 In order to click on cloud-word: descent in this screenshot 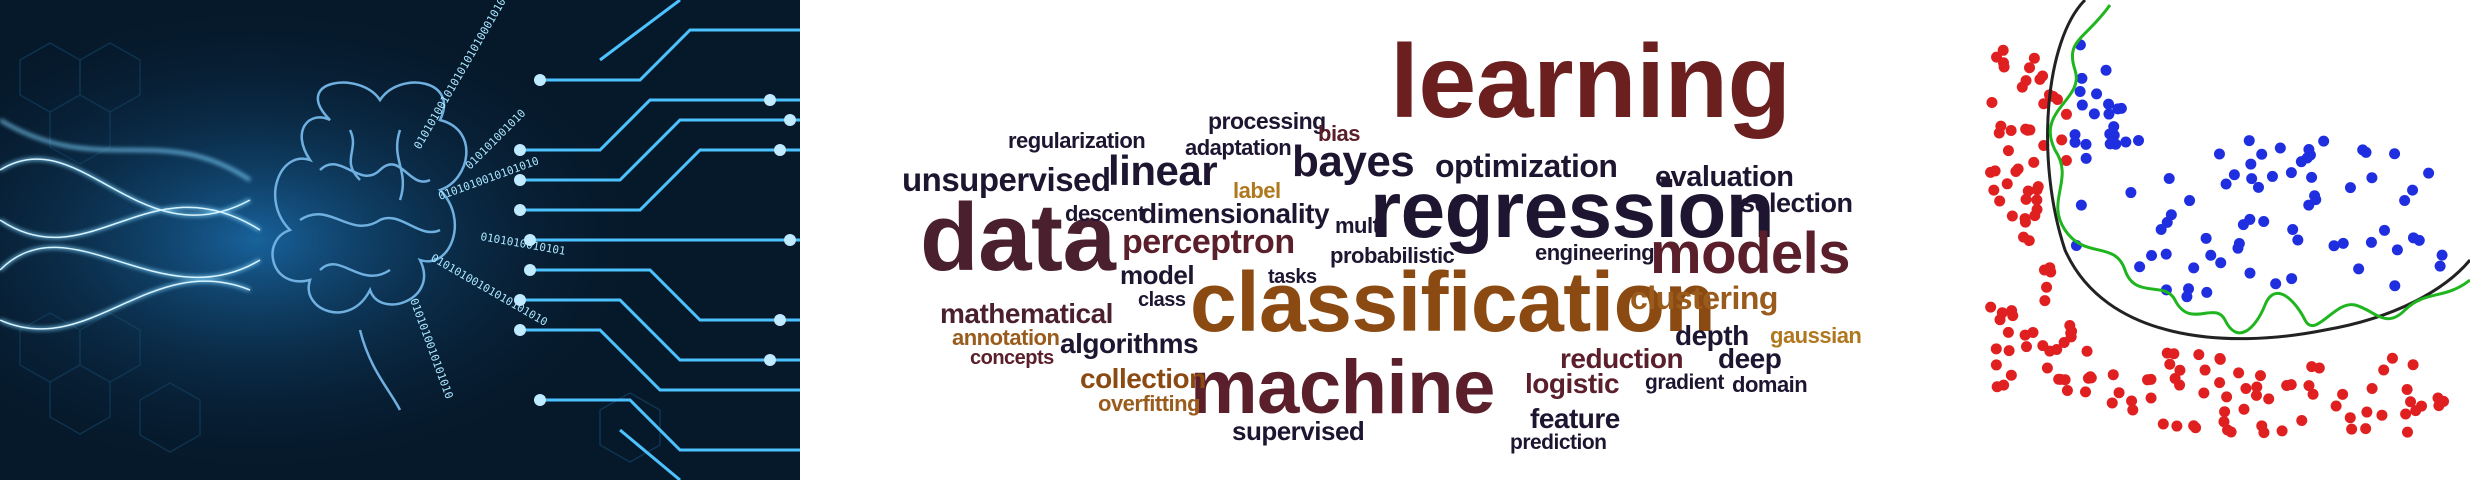, I will do `click(1105, 213)`.